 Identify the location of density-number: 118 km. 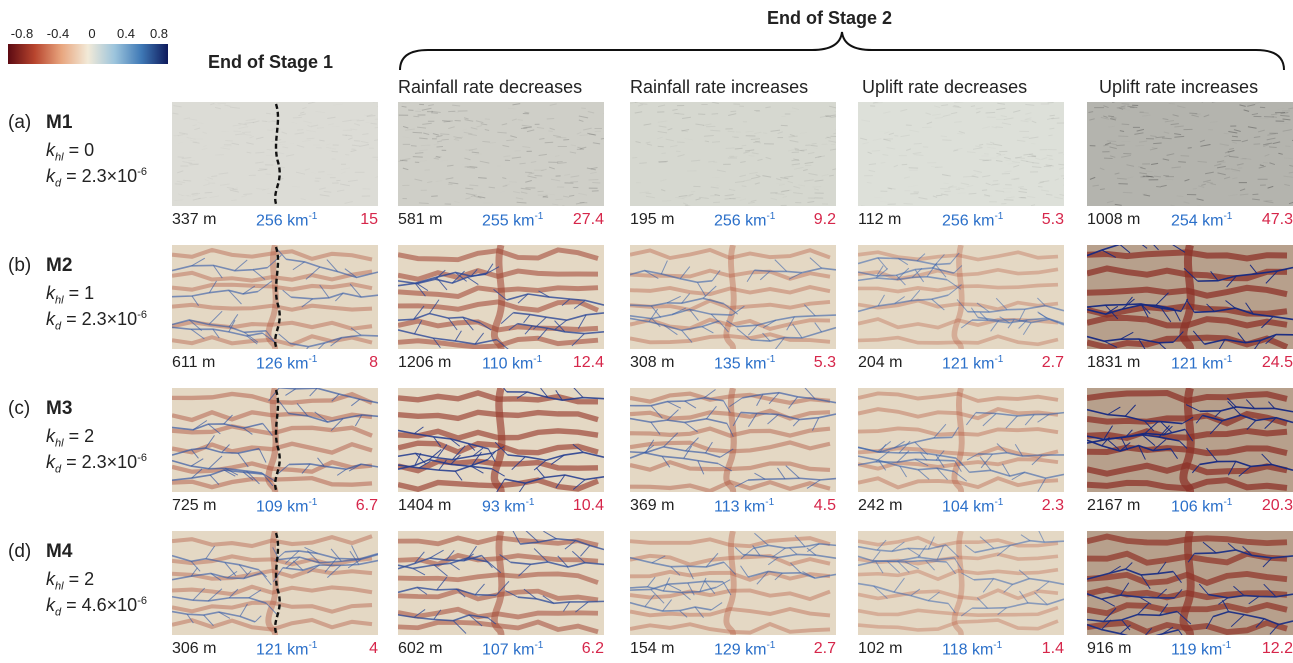
(968, 650).